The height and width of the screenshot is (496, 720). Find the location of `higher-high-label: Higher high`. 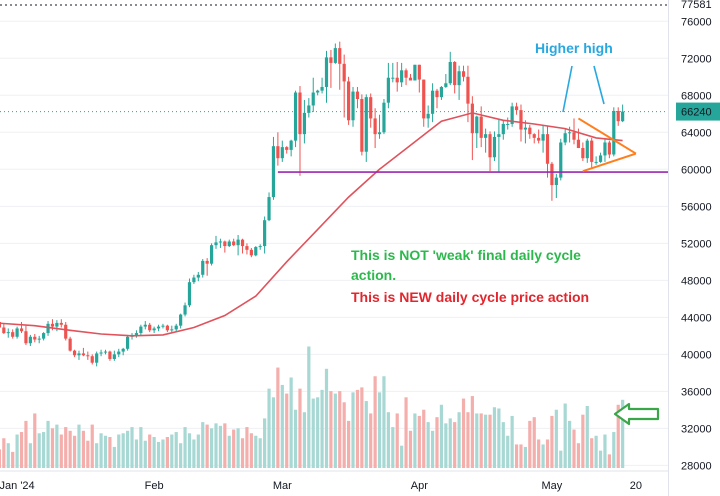

higher-high-label: Higher high is located at coordinates (574, 48).